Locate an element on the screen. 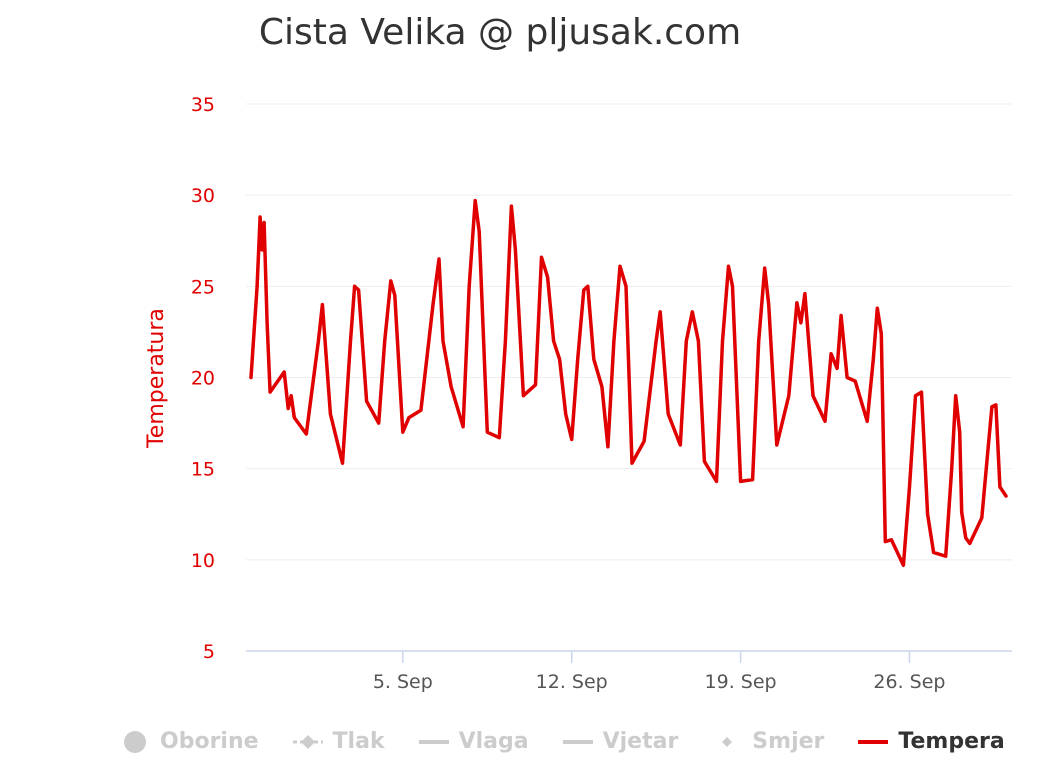  x-tick-label: 12. Sep is located at coordinates (572, 682).